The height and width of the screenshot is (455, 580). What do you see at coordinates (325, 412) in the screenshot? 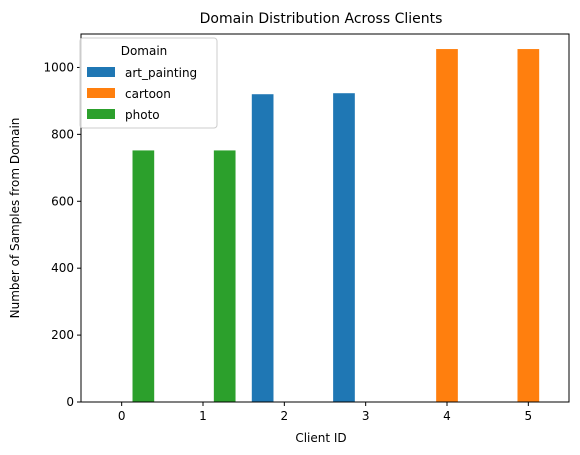
I see `x-axis-ticks: 0 1 2 3 4 5` at bounding box center [325, 412].